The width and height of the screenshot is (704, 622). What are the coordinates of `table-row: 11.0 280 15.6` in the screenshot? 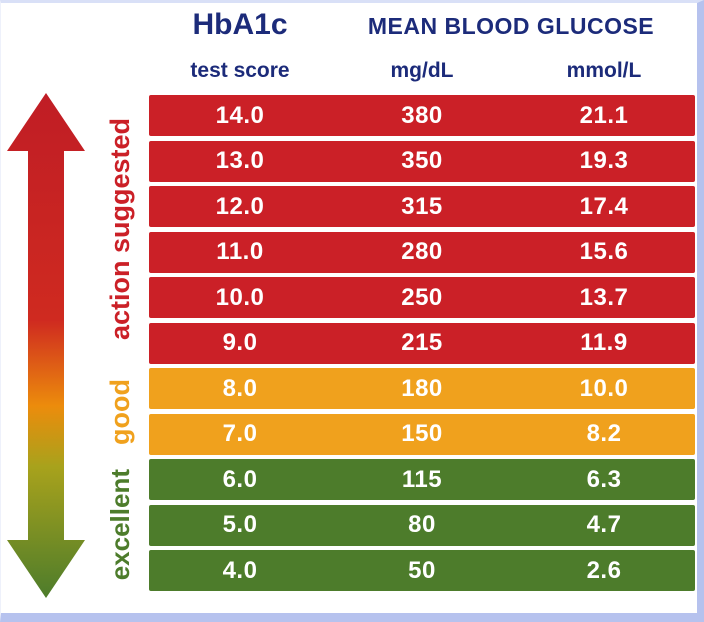 It's located at (422, 252).